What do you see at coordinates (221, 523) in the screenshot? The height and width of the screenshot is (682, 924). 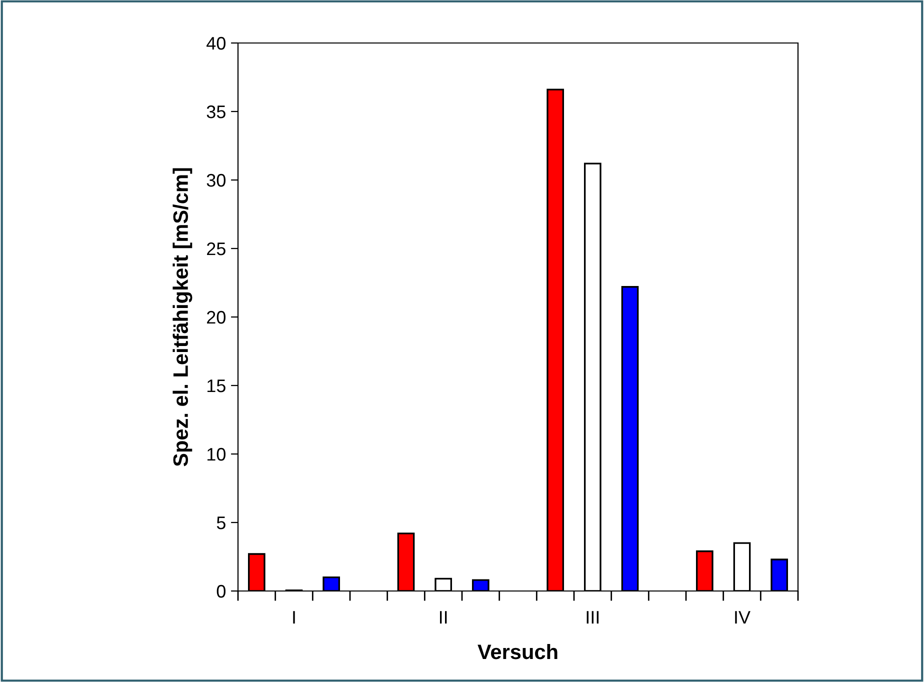 I see `y-tick-label: 5` at bounding box center [221, 523].